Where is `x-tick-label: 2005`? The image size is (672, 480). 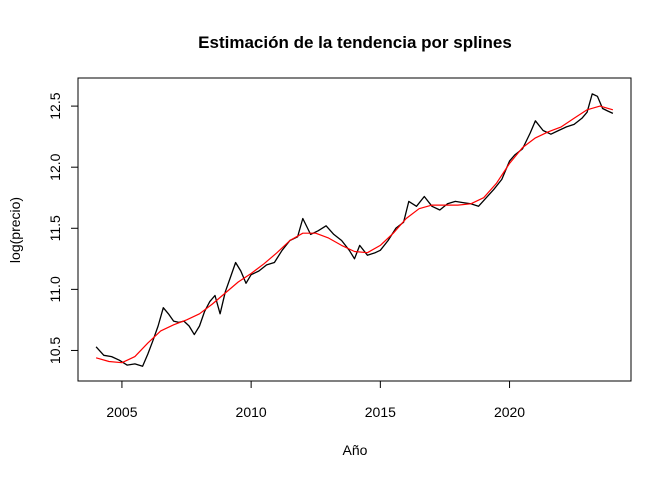
x-tick-label: 2005 is located at coordinates (121, 412).